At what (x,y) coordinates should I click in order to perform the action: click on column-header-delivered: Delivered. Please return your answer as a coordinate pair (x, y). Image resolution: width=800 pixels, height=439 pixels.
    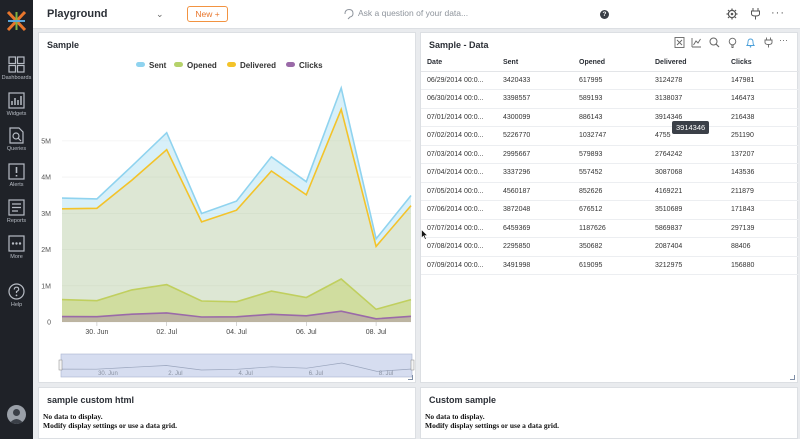
    Looking at the image, I should click on (687, 63).